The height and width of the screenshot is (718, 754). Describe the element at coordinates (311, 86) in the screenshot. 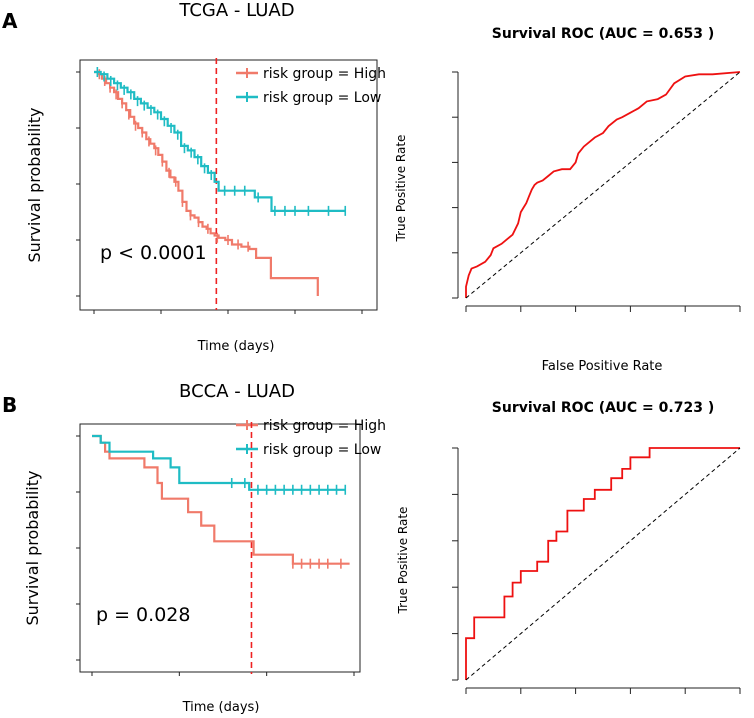

I see `km-legend-tcga: risk group = High risk group = Low` at that location.